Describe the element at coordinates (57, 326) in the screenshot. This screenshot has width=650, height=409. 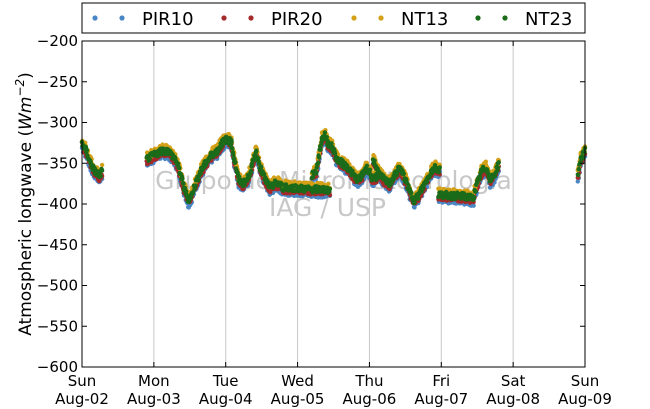
I see `y-tick-label: −550` at that location.